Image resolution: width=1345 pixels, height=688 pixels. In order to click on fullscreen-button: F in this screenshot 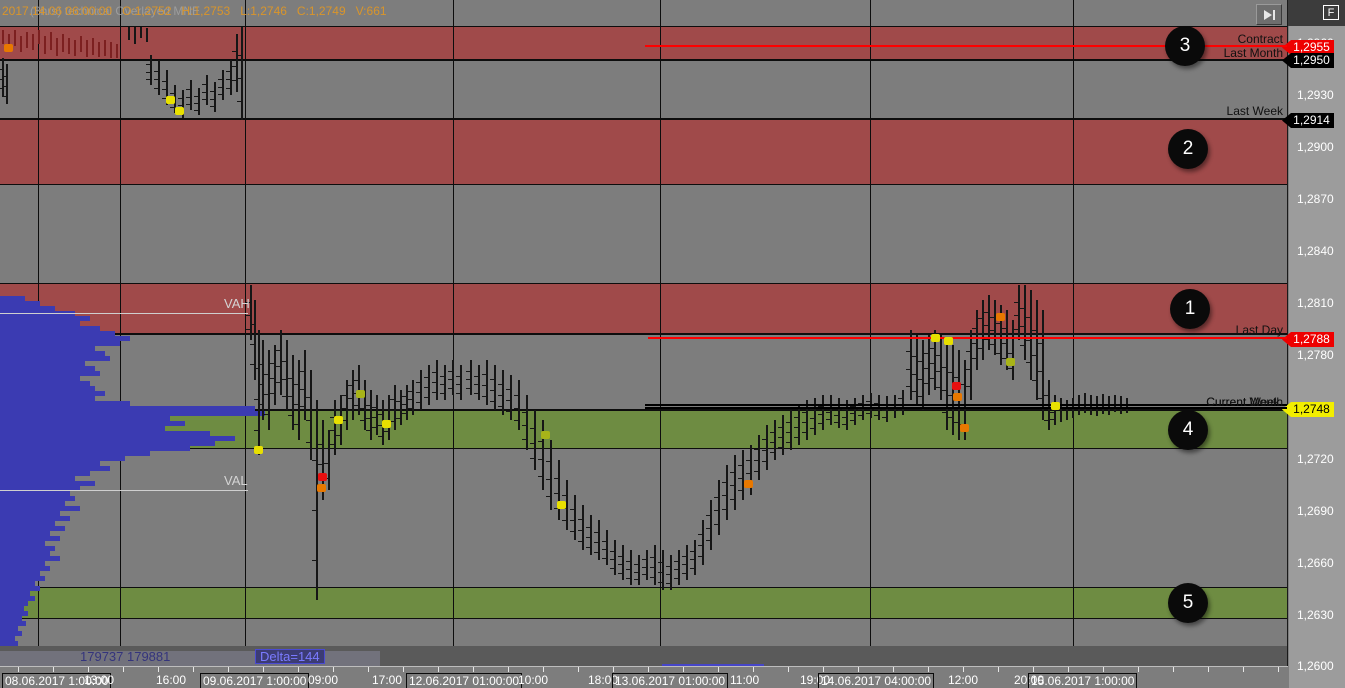, I will do `click(1331, 12)`.